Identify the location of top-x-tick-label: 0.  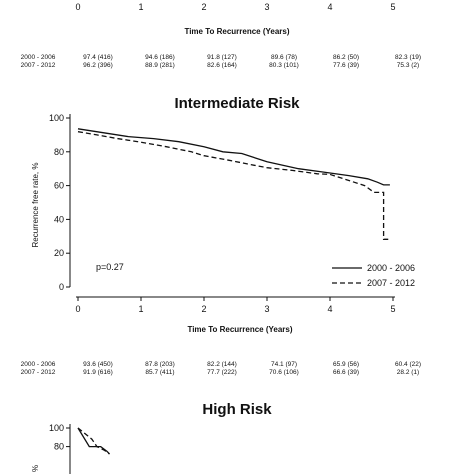
(77, 7).